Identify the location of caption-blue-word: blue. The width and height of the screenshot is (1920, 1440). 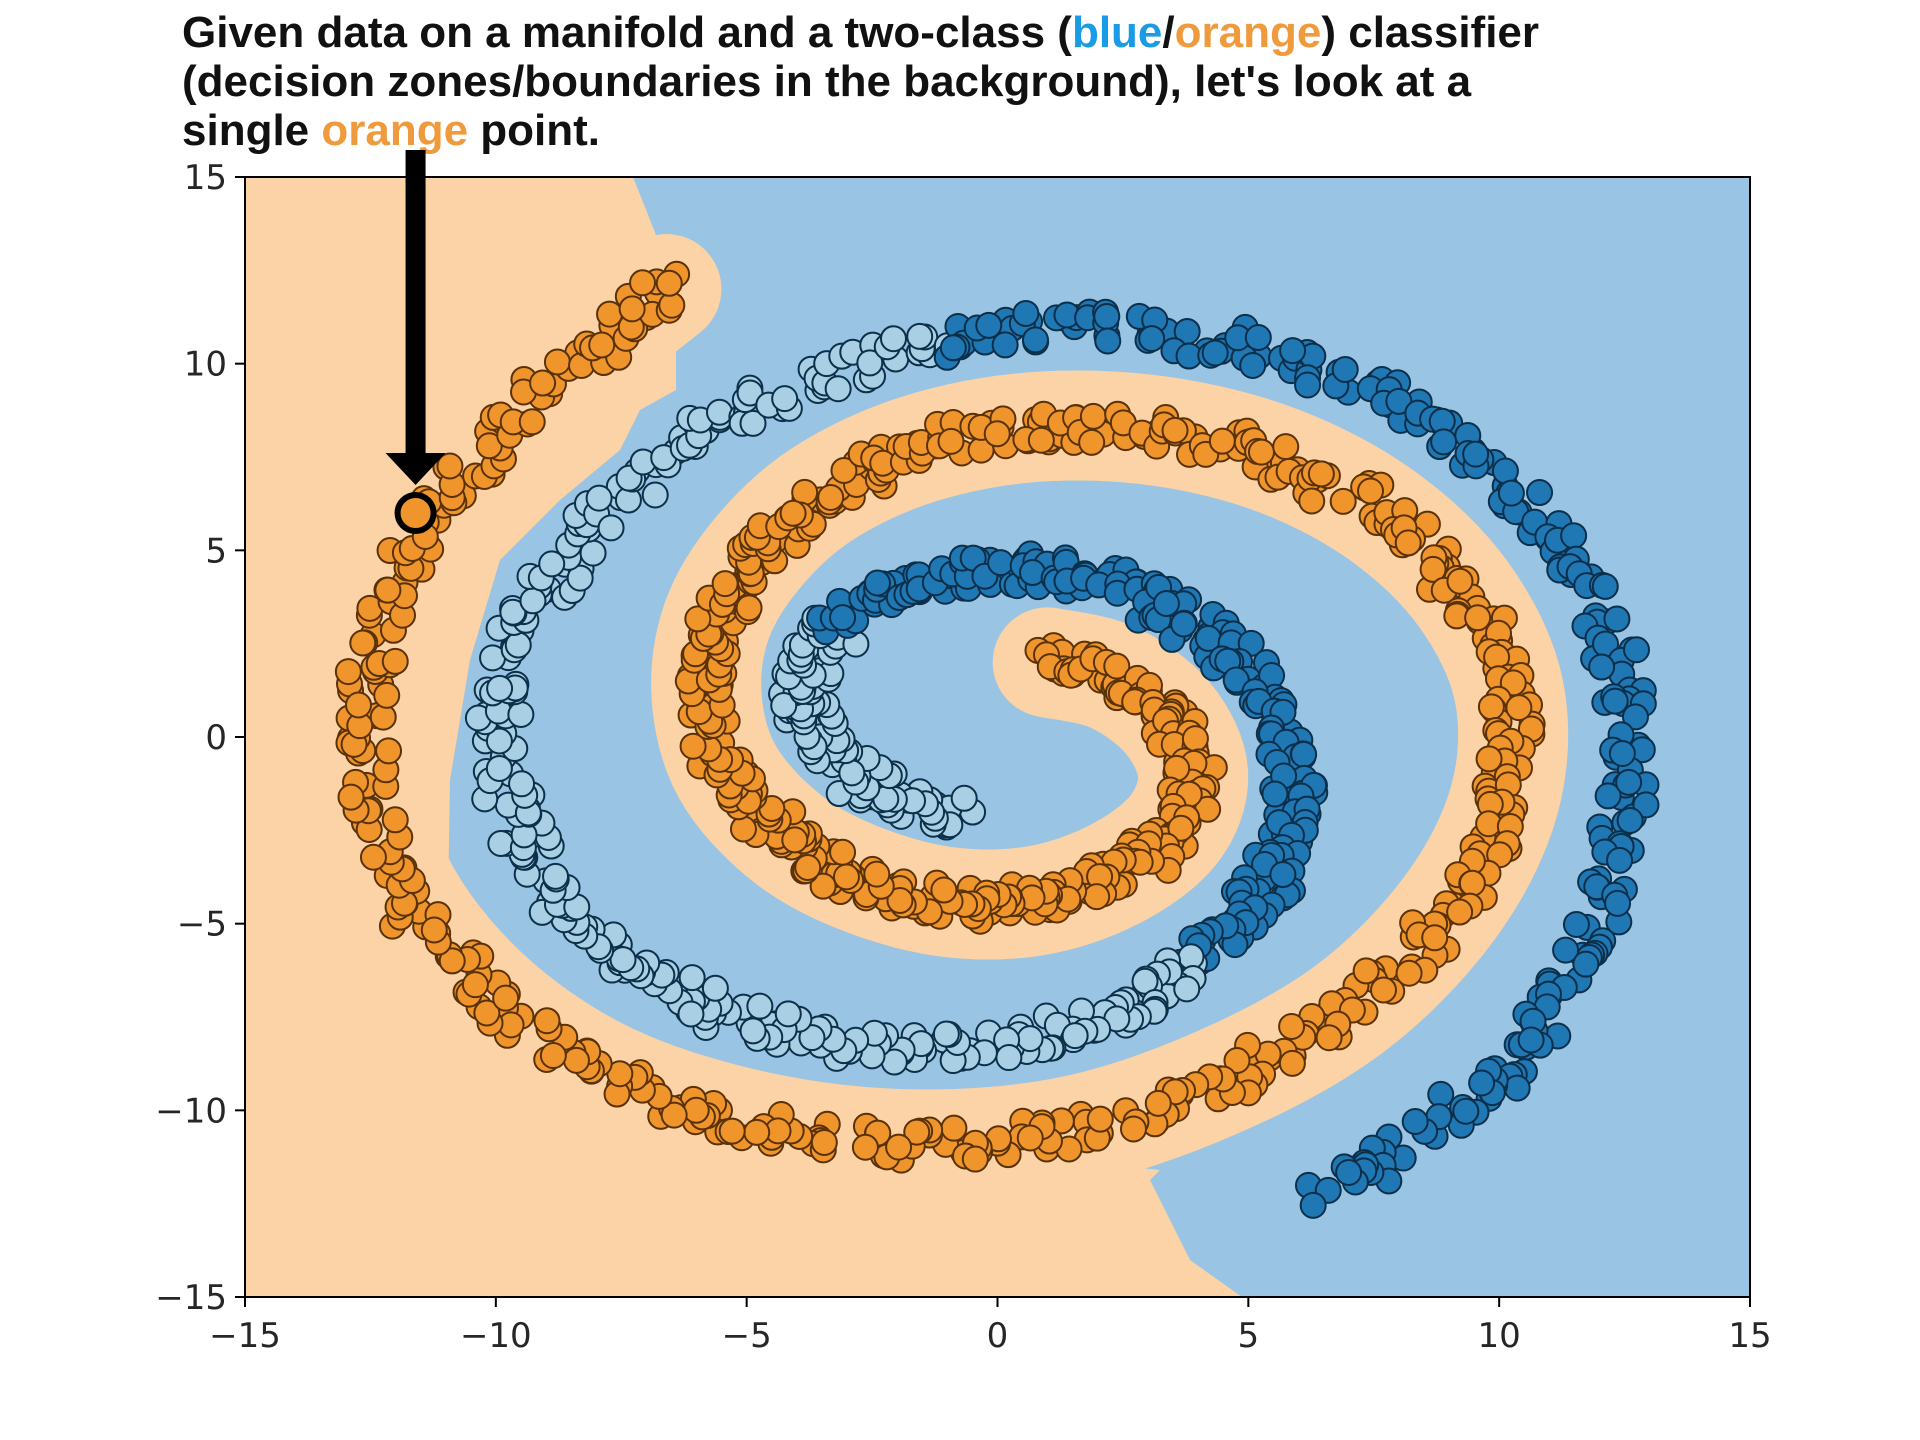
(1117, 32).